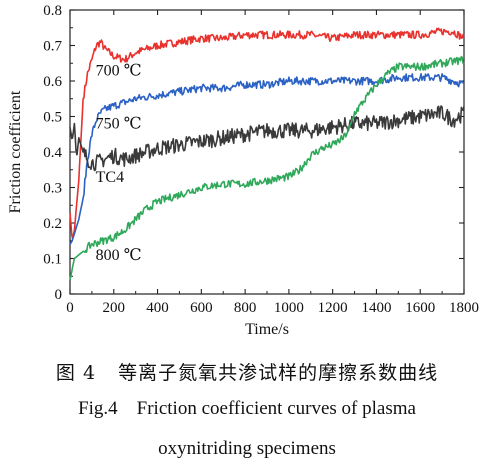 The width and height of the screenshot is (494, 474). What do you see at coordinates (245, 308) in the screenshot?
I see `x-tick-label: 800` at bounding box center [245, 308].